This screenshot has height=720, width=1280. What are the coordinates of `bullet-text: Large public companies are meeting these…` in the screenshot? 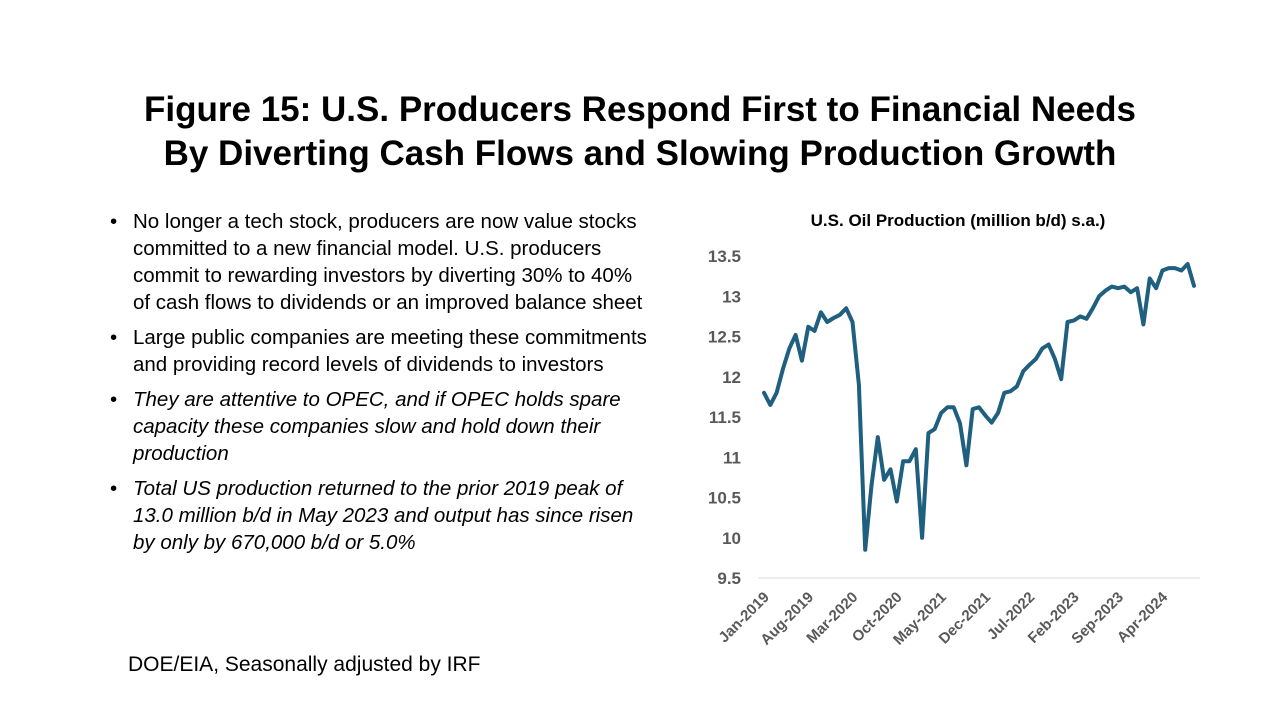 It's located at (390, 351).